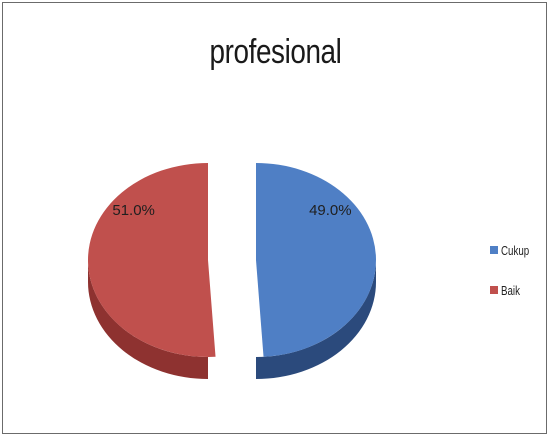 The height and width of the screenshot is (437, 551). I want to click on pie-slice-baik, so click(151, 259).